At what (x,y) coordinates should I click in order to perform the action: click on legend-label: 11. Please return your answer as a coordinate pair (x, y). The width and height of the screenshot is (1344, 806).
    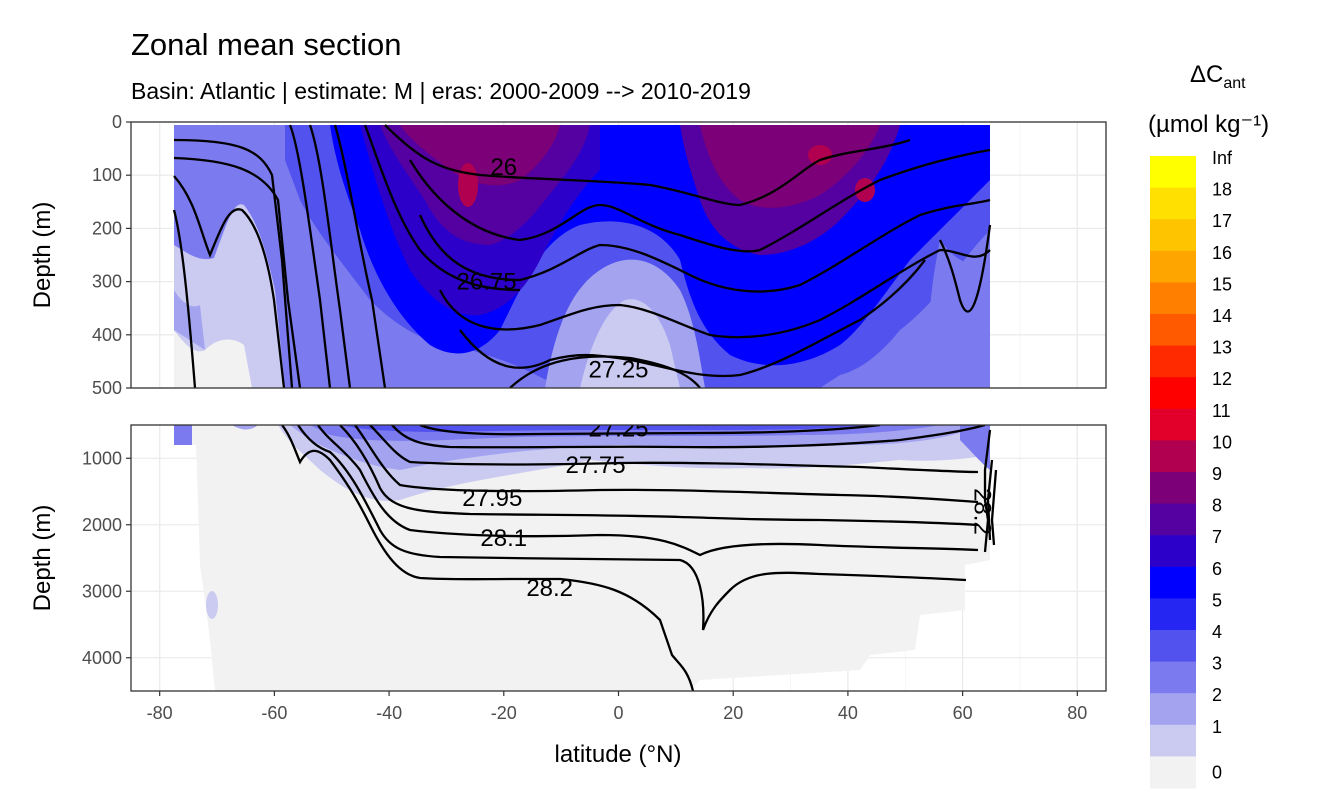
    Looking at the image, I should click on (1221, 411).